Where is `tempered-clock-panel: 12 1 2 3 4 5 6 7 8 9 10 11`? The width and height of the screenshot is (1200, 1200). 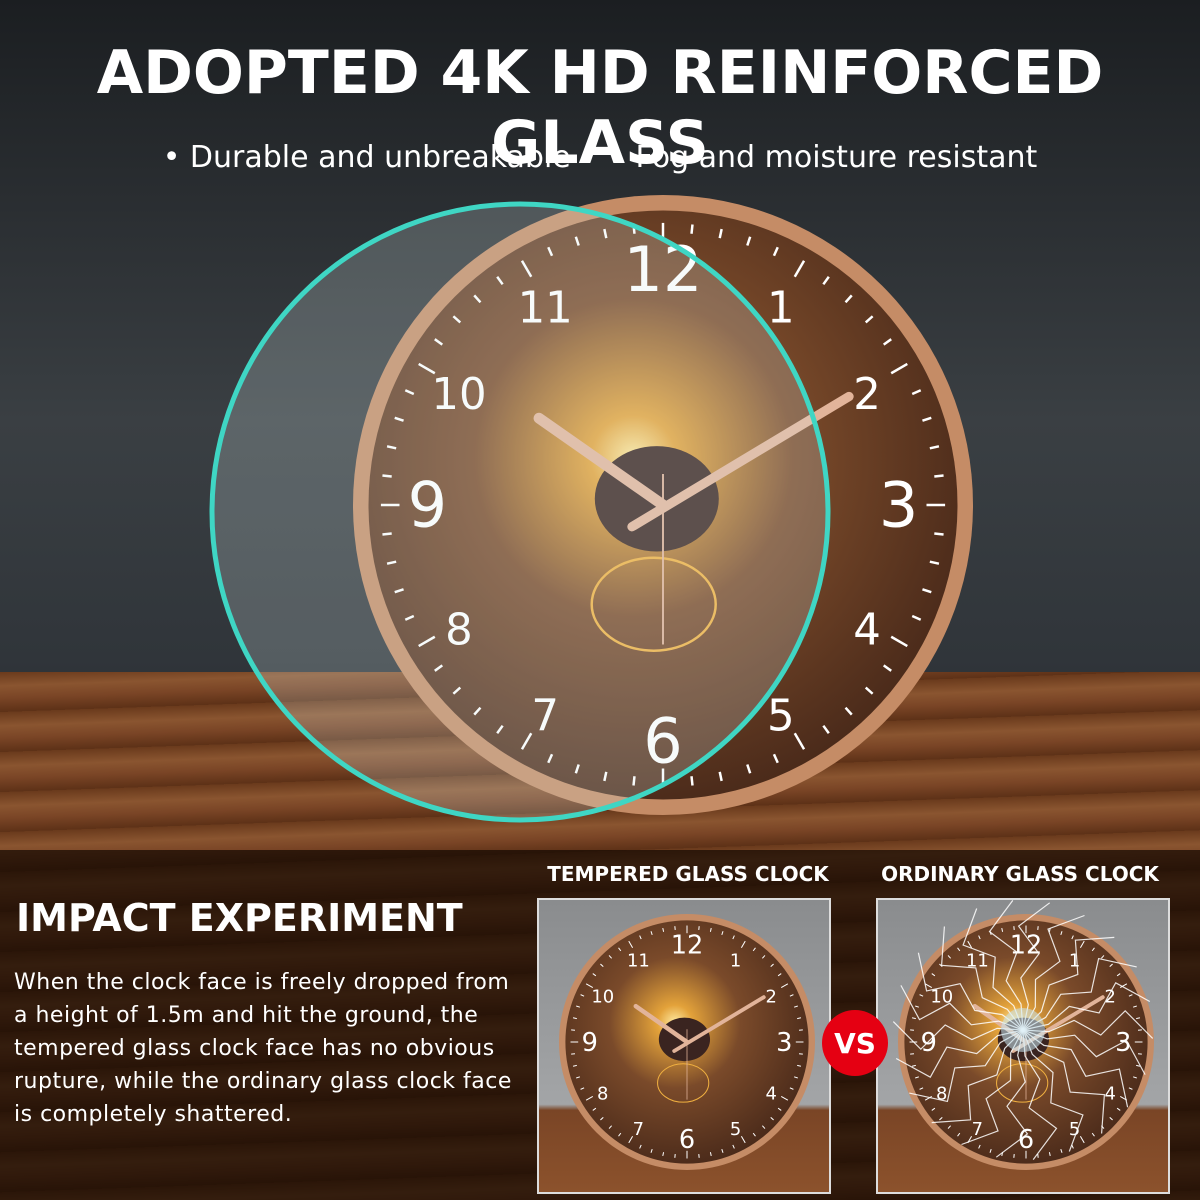 tempered-clock-panel: 12 1 2 3 4 5 6 7 8 9 10 11 is located at coordinates (684, 1046).